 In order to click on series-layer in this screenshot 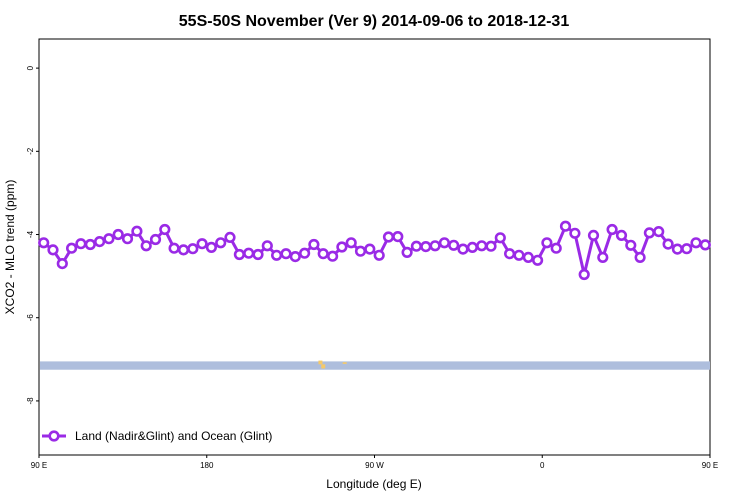, I will do `click(374, 250)`.